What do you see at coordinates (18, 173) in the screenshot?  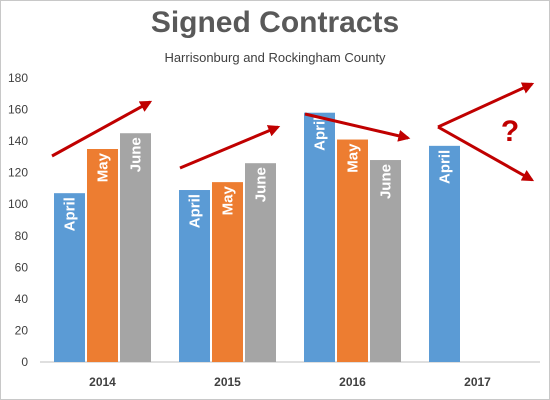 I see `y-tick-label: 120` at bounding box center [18, 173].